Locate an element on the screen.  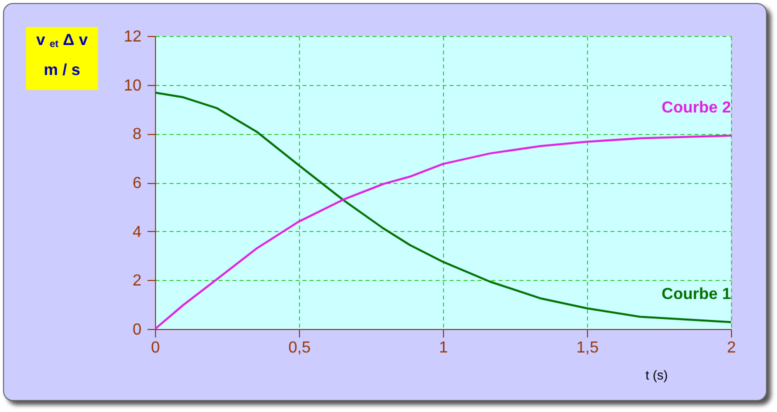
x-tick-label: 2 is located at coordinates (731, 348).